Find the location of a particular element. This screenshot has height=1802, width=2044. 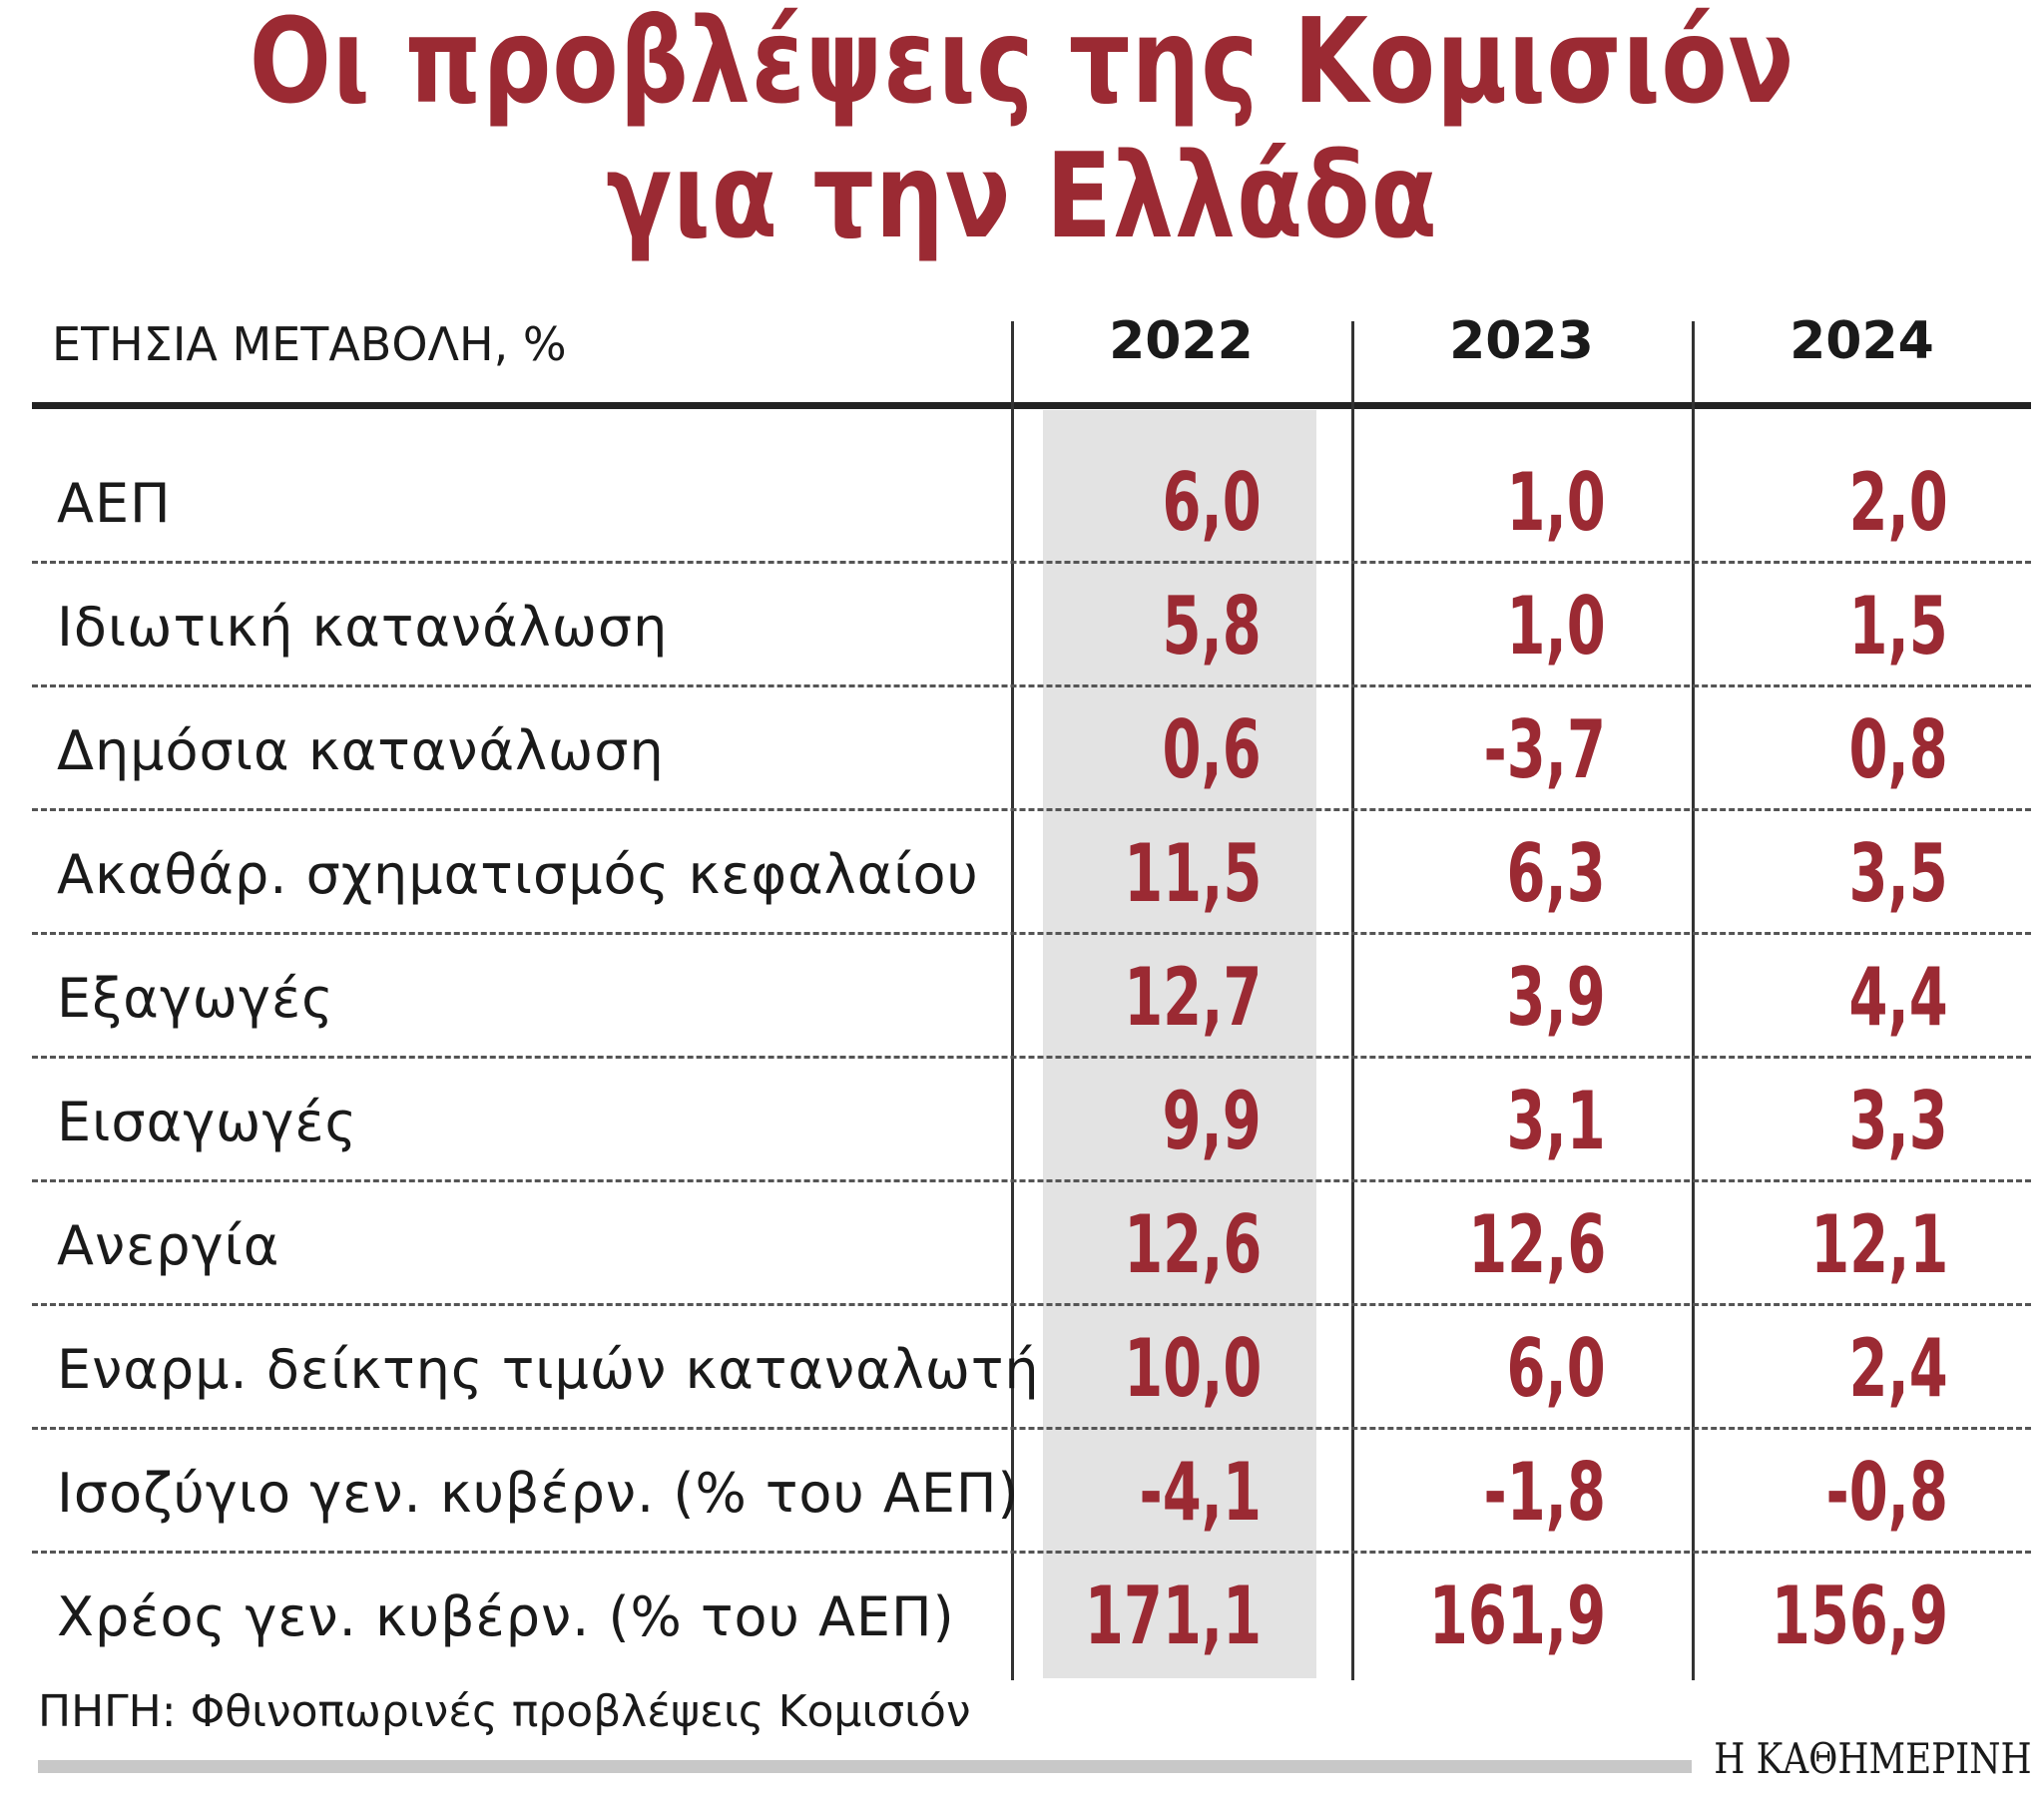

row-label: Ισοζύγιο γεν. κυβέρν. (% του ΑΕΠ) is located at coordinates (538, 1493).